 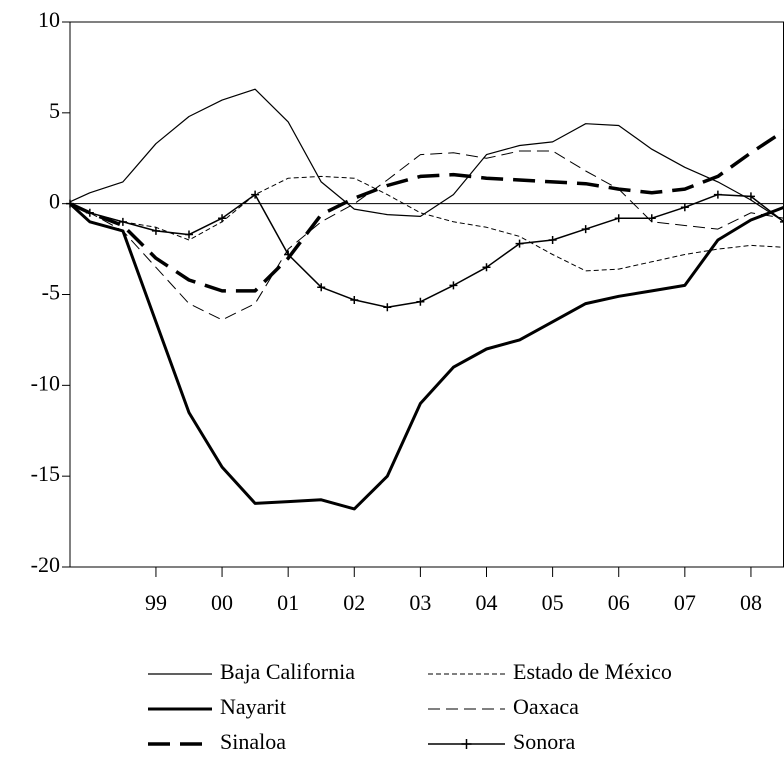 What do you see at coordinates (354, 602) in the screenshot?
I see `x-tick-label: 02` at bounding box center [354, 602].